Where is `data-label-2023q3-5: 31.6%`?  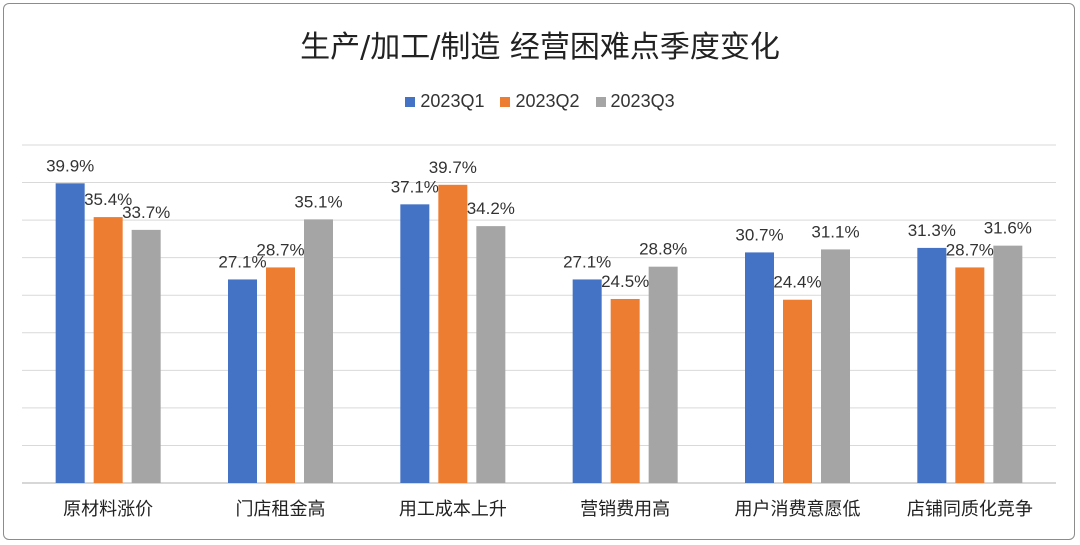 data-label-2023q3-5: 31.6% is located at coordinates (1008, 228).